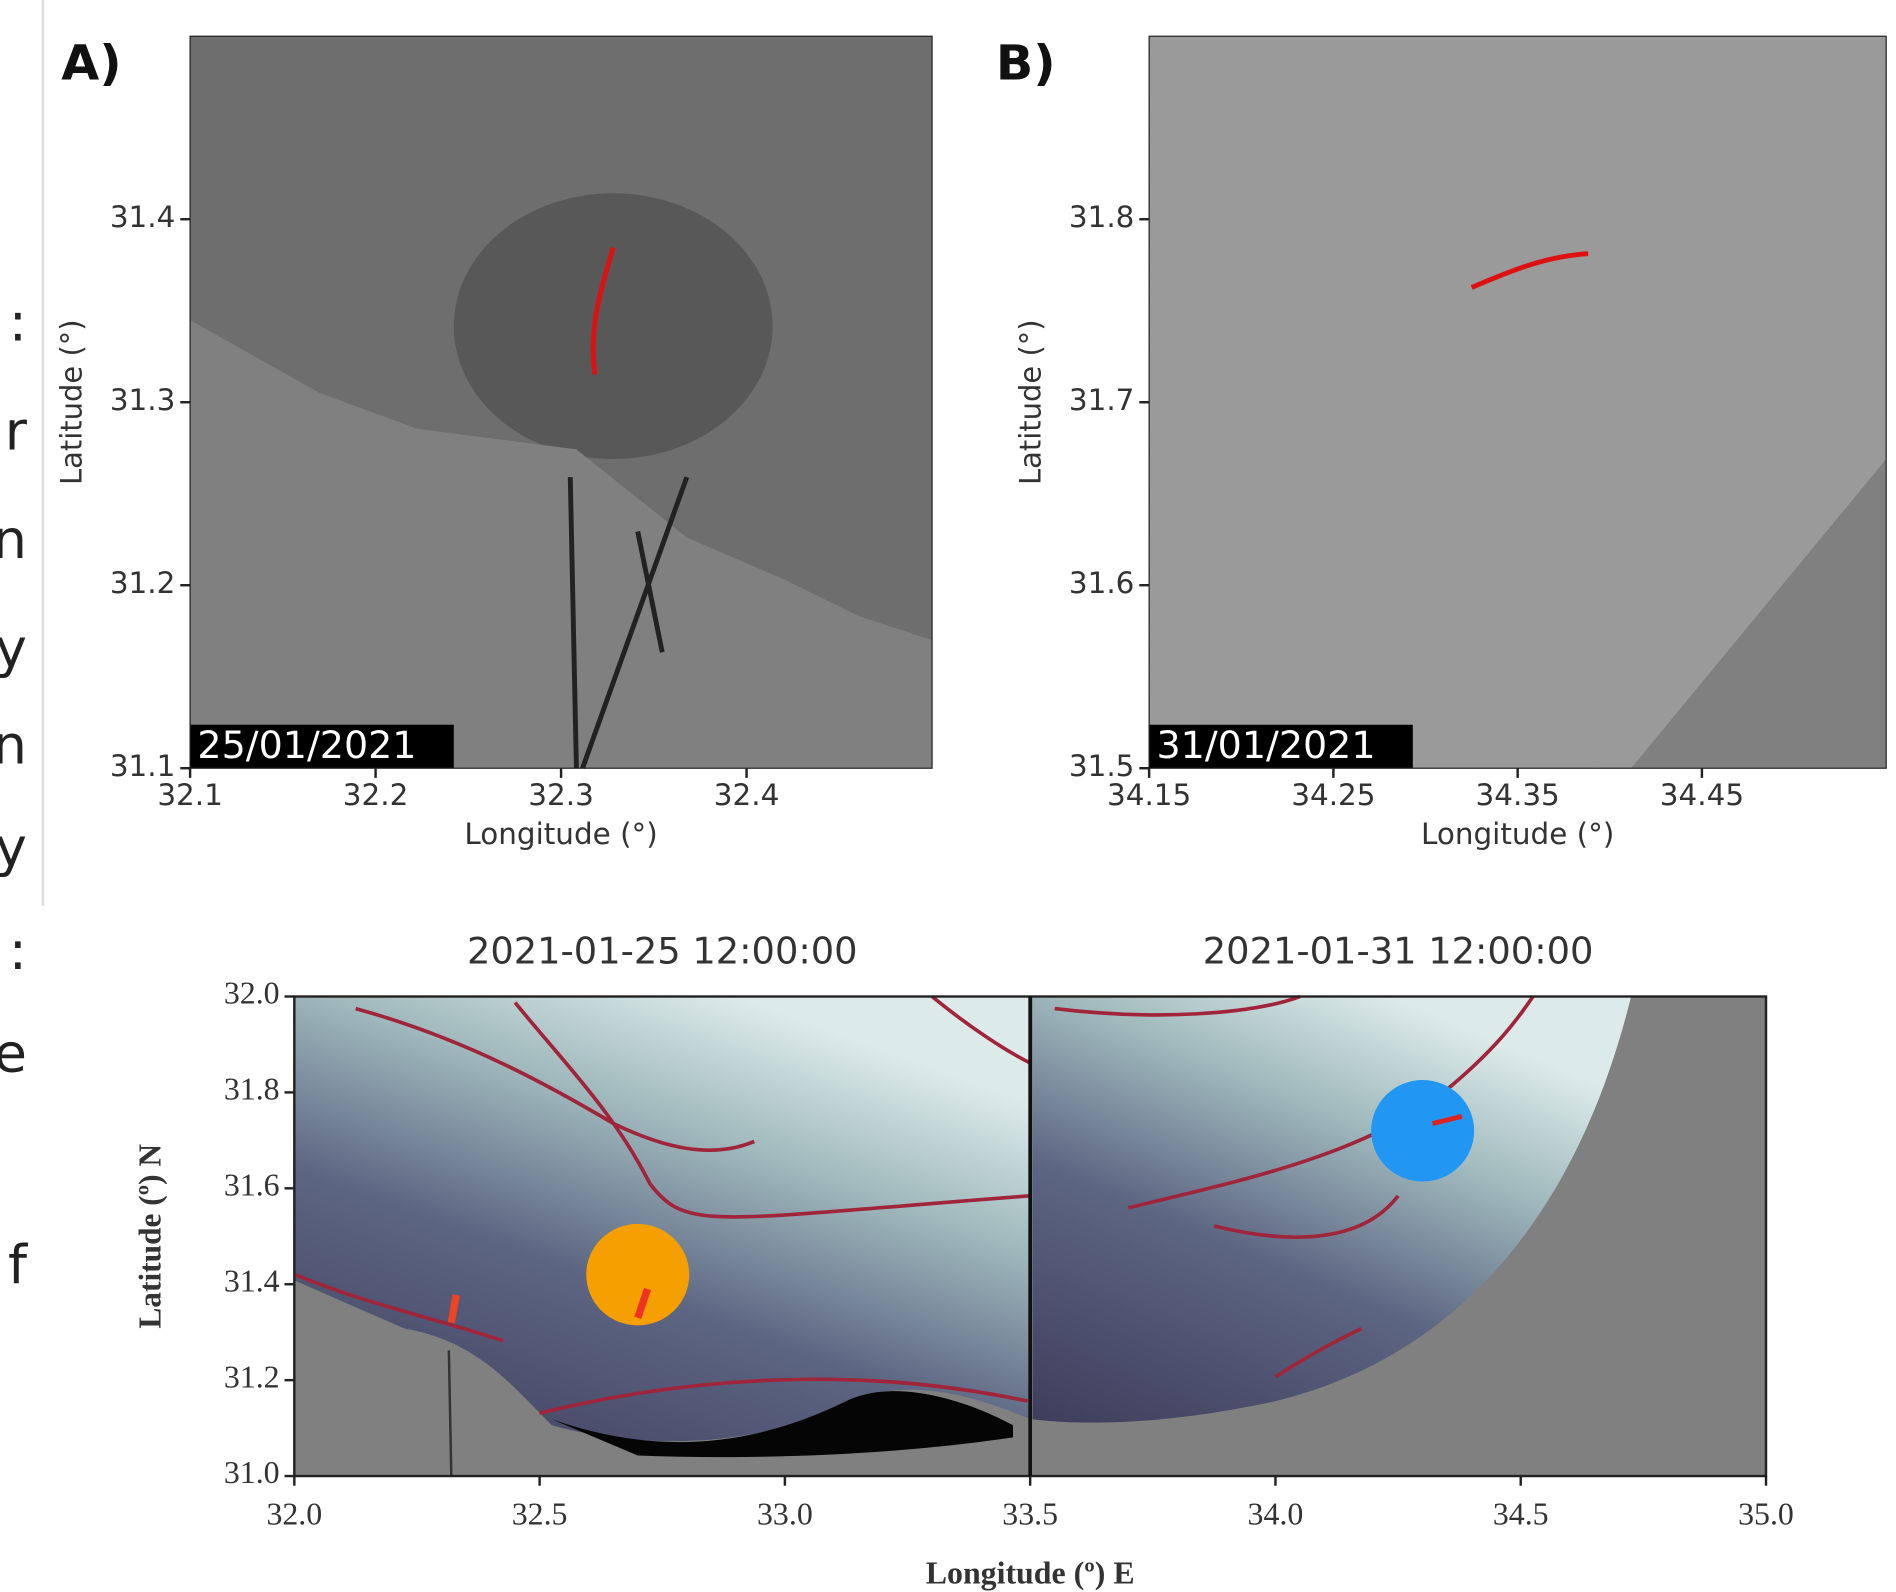 This screenshot has height=1592, width=1896. What do you see at coordinates (1276, 1514) in the screenshot?
I see `x-tick-label: 34.0` at bounding box center [1276, 1514].